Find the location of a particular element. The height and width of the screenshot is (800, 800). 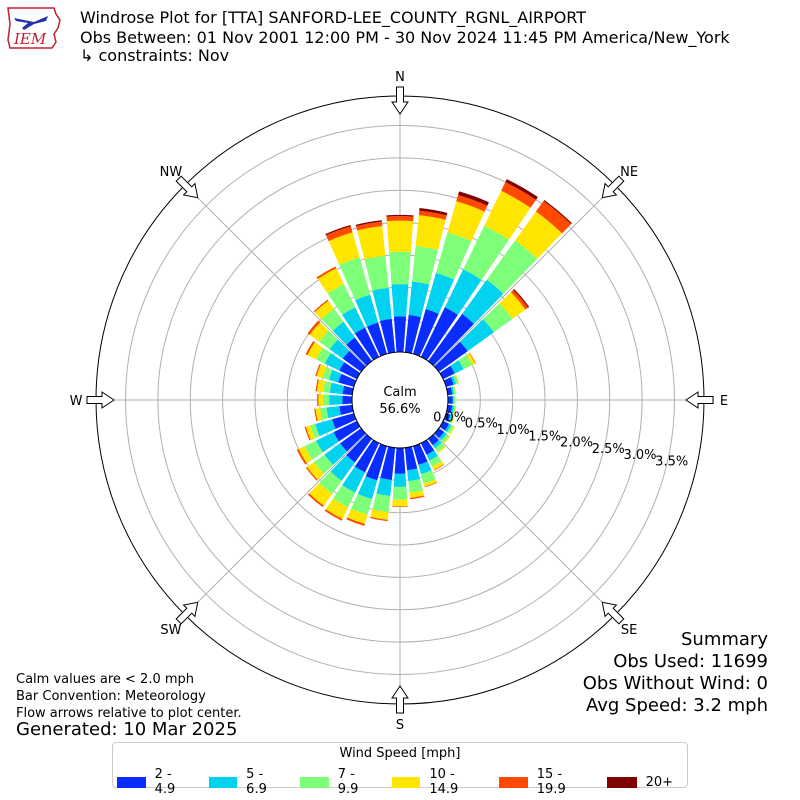

legend-label-3: 10 - 14.9 is located at coordinates (444, 782).